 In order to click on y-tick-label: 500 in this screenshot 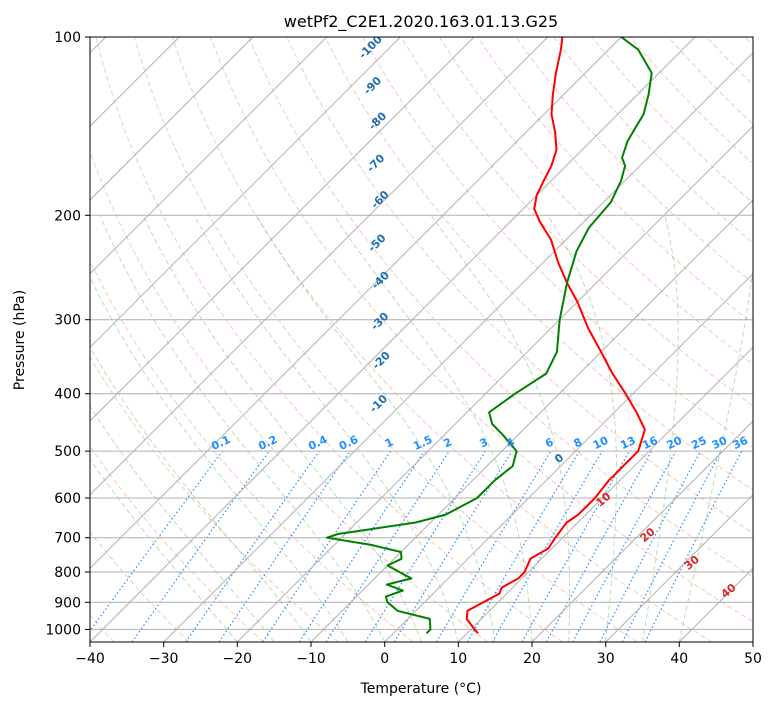, I will do `click(67, 452)`.